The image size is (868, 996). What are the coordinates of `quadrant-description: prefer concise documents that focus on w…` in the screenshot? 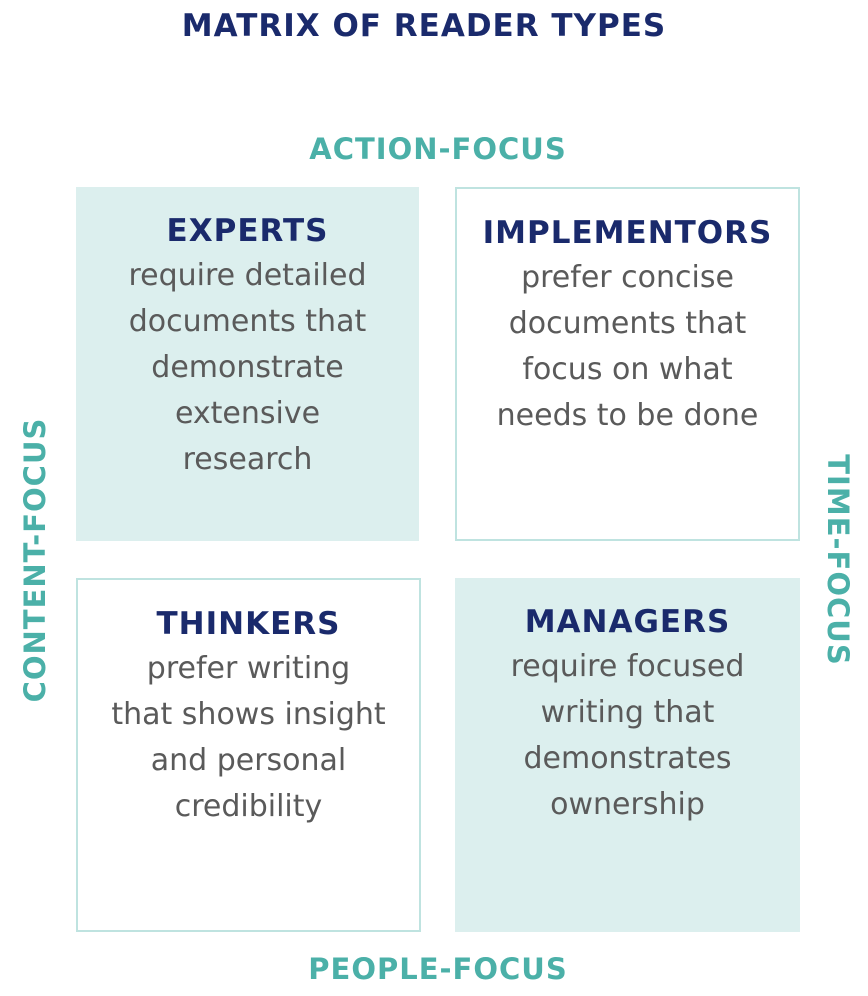 It's located at (627, 347).